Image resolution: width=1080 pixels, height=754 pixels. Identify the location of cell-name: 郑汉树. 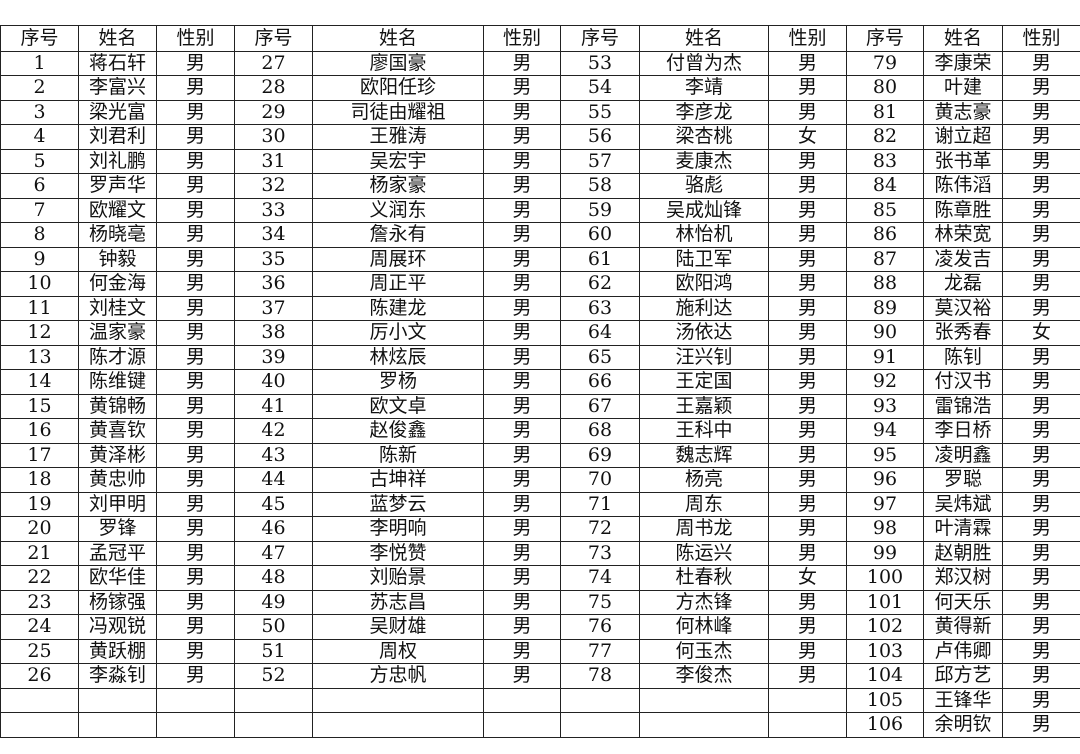
(963, 578).